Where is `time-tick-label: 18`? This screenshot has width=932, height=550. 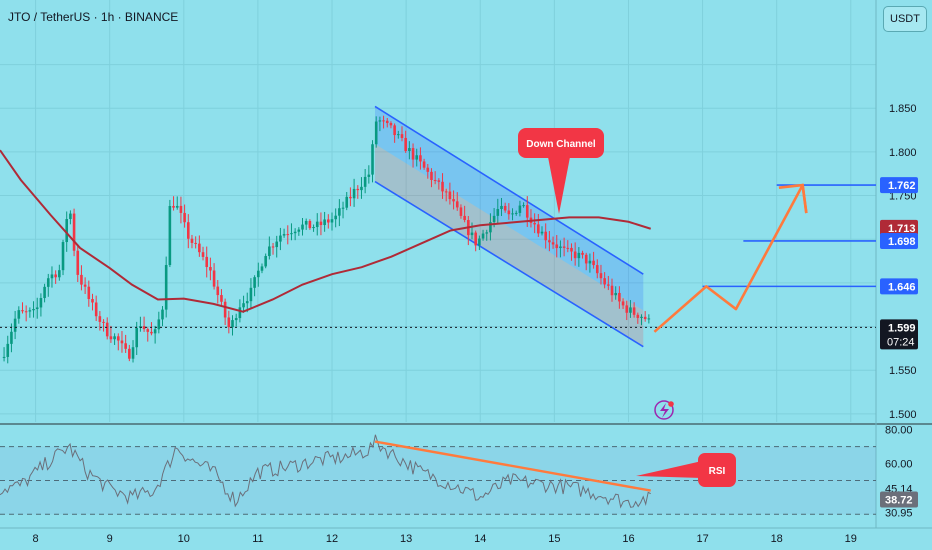 time-tick-label: 18 is located at coordinates (777, 539).